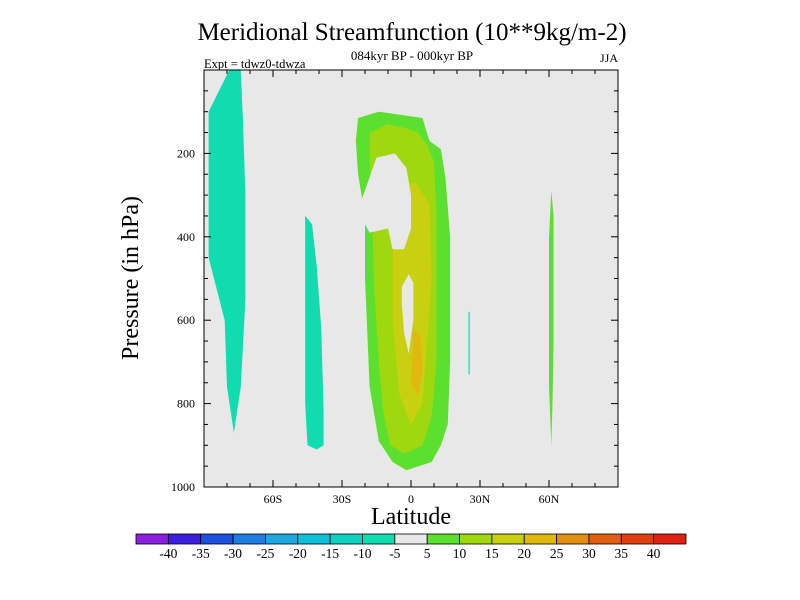 The image size is (800, 600). Describe the element at coordinates (298, 553) in the screenshot. I see `colorbar-label: -20` at that location.